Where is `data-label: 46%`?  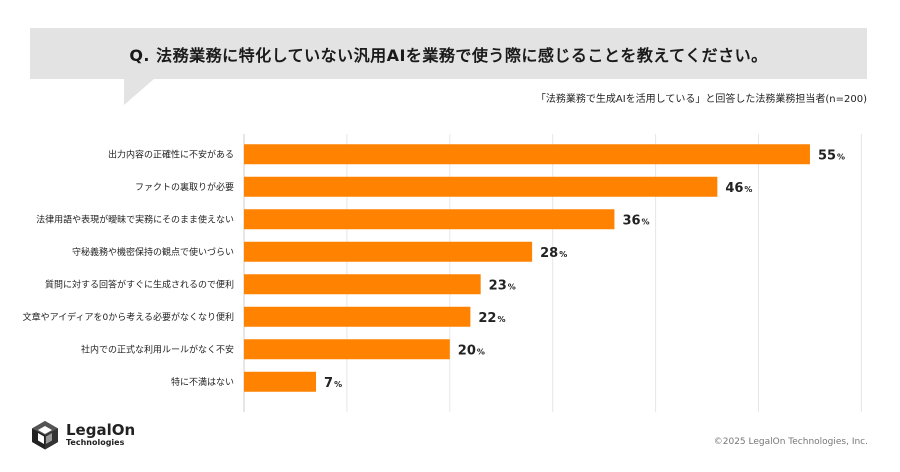
data-label: 46% is located at coordinates (738, 188).